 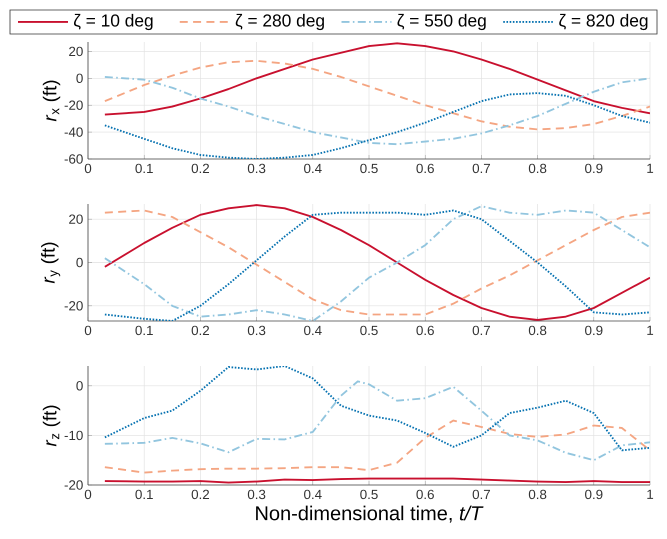 What do you see at coordinates (280, 22) in the screenshot?
I see `legend-label: ζ = 280 deg` at bounding box center [280, 22].